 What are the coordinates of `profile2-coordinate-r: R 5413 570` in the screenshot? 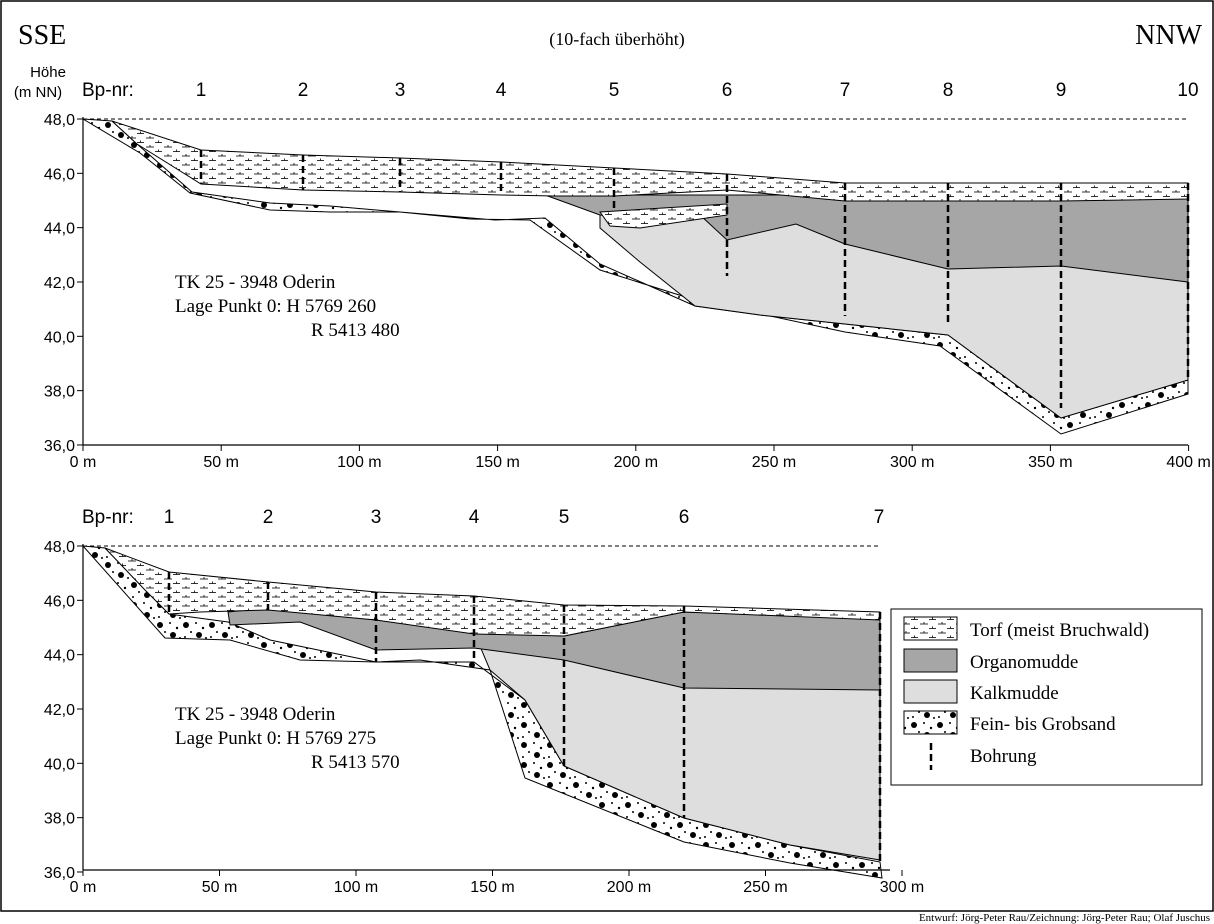 It's located at (355, 762).